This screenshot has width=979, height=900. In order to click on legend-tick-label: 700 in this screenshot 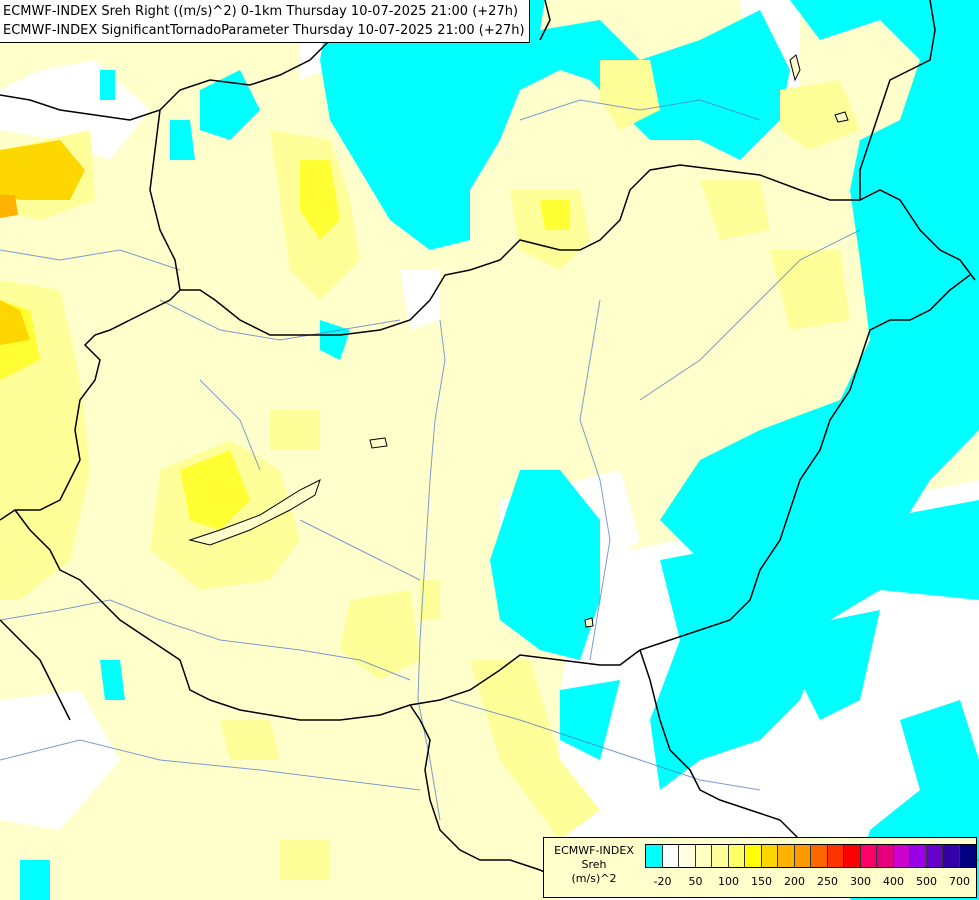, I will do `click(959, 881)`.